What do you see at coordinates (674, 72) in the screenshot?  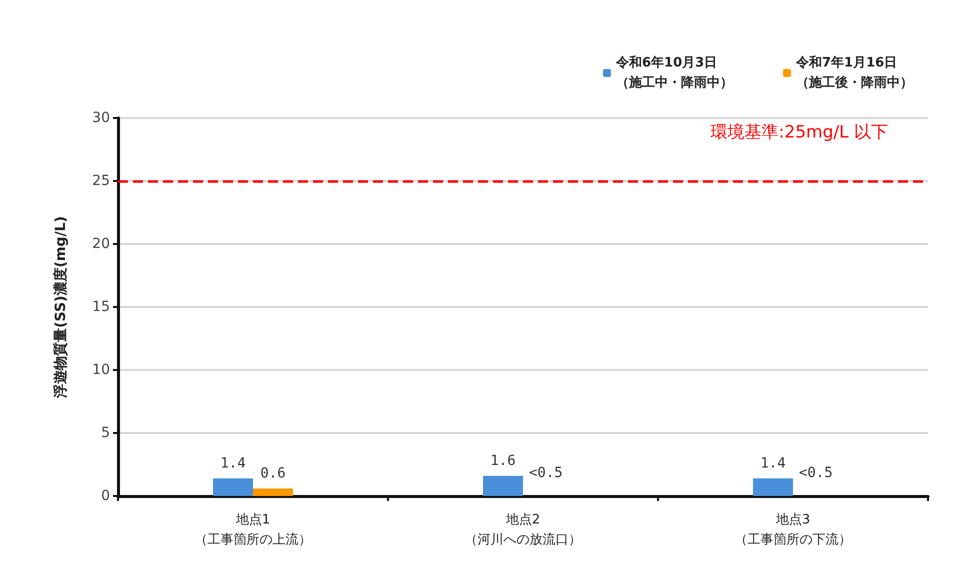 I see `legend-label: 令和6年10月3日（施工中・降雨中）` at bounding box center [674, 72].